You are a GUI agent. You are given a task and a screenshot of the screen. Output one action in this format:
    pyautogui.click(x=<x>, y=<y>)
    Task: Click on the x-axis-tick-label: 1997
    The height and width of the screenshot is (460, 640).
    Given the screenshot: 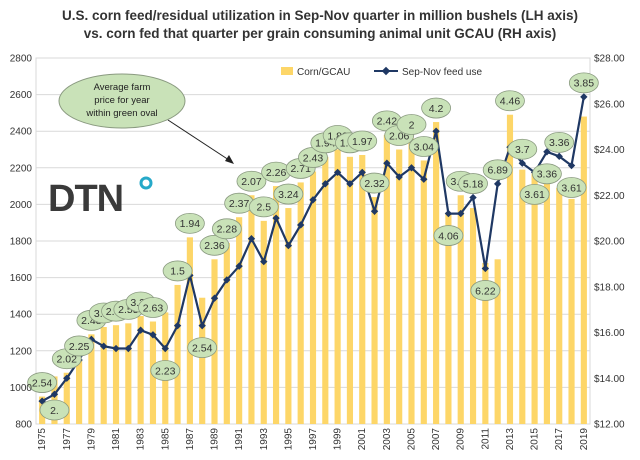 What is the action you would take?
    pyautogui.click(x=313, y=439)
    